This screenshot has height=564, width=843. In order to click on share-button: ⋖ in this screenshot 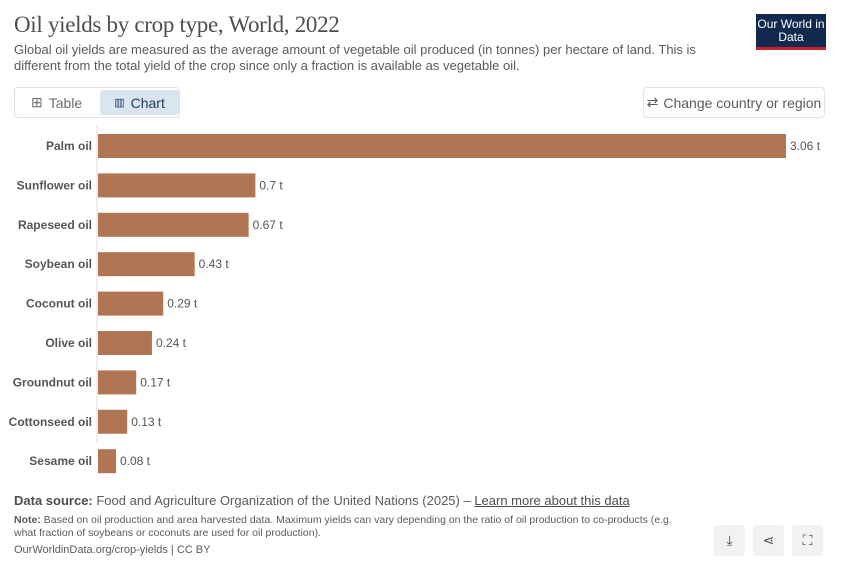, I will do `click(768, 540)`.